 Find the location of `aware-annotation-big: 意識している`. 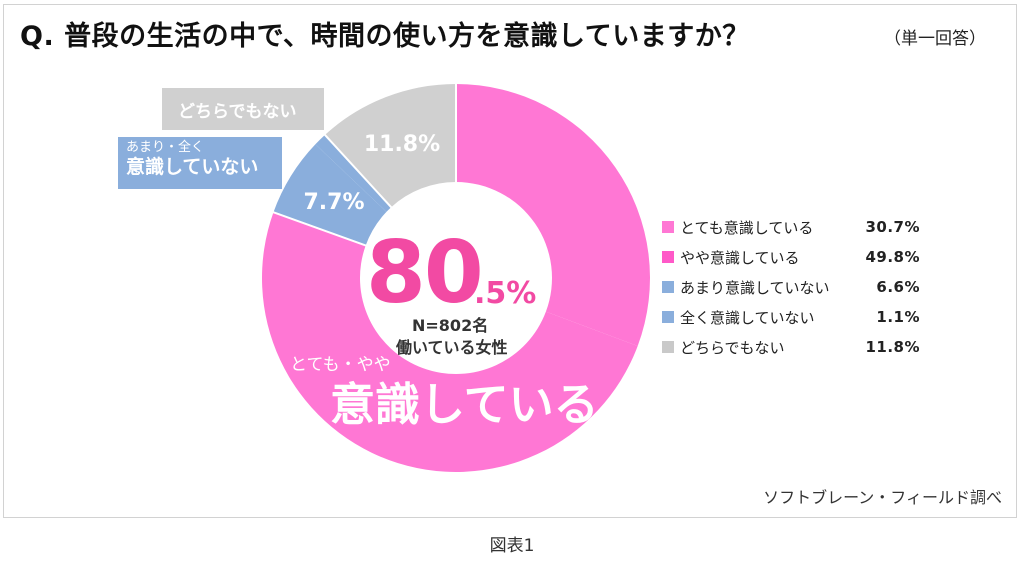

aware-annotation-big: 意識している is located at coordinates (464, 404).